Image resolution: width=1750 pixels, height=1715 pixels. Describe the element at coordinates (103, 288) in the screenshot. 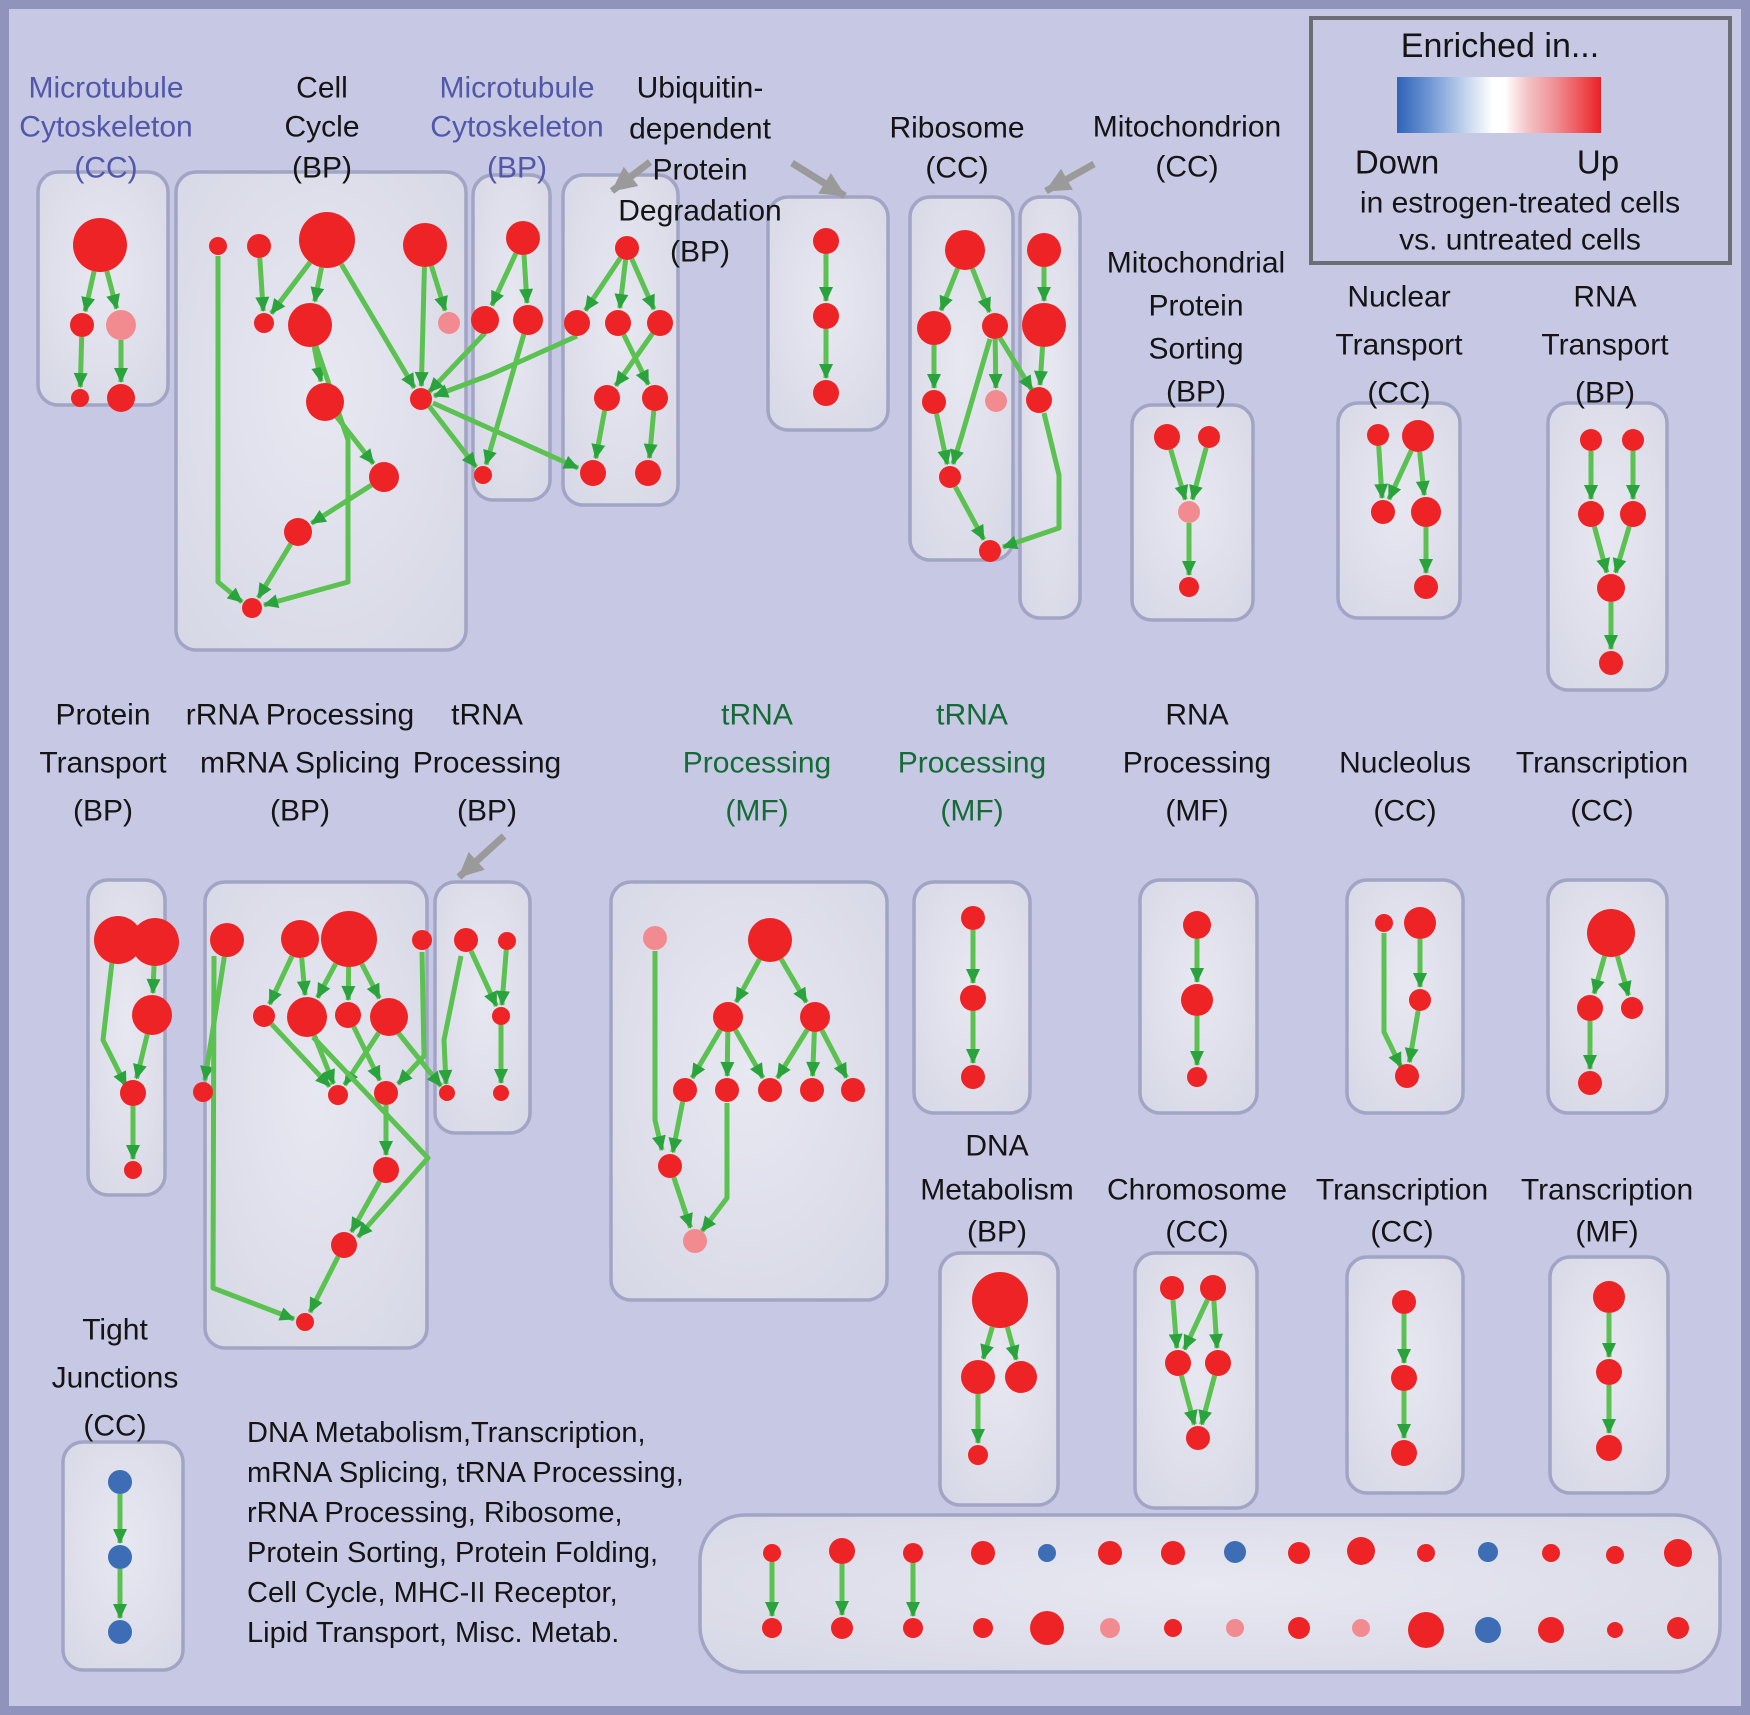

I see `cluster-box-microtubule-cytoskeleton-cc` at that location.